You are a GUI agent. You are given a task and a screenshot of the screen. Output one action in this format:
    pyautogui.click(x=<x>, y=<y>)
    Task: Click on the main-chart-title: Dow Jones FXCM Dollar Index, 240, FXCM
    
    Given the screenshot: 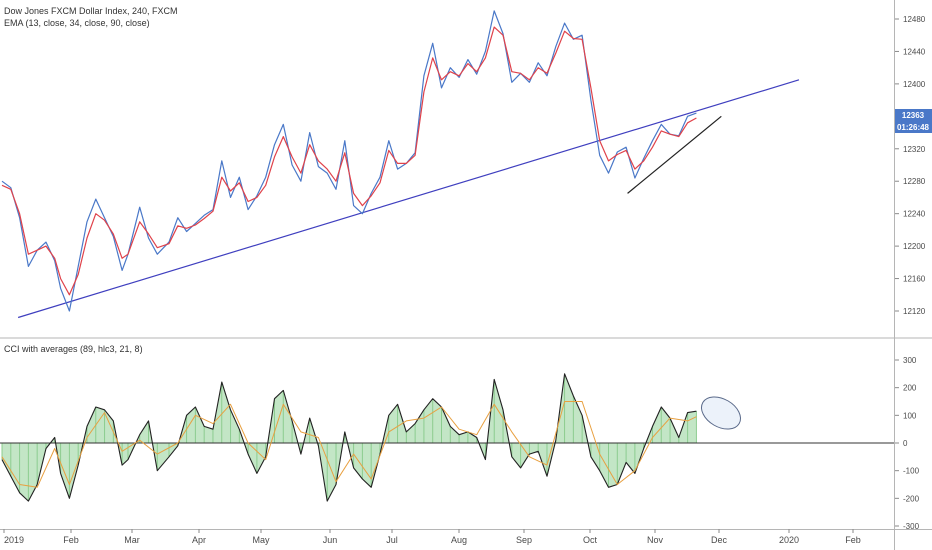 What is the action you would take?
    pyautogui.click(x=91, y=11)
    